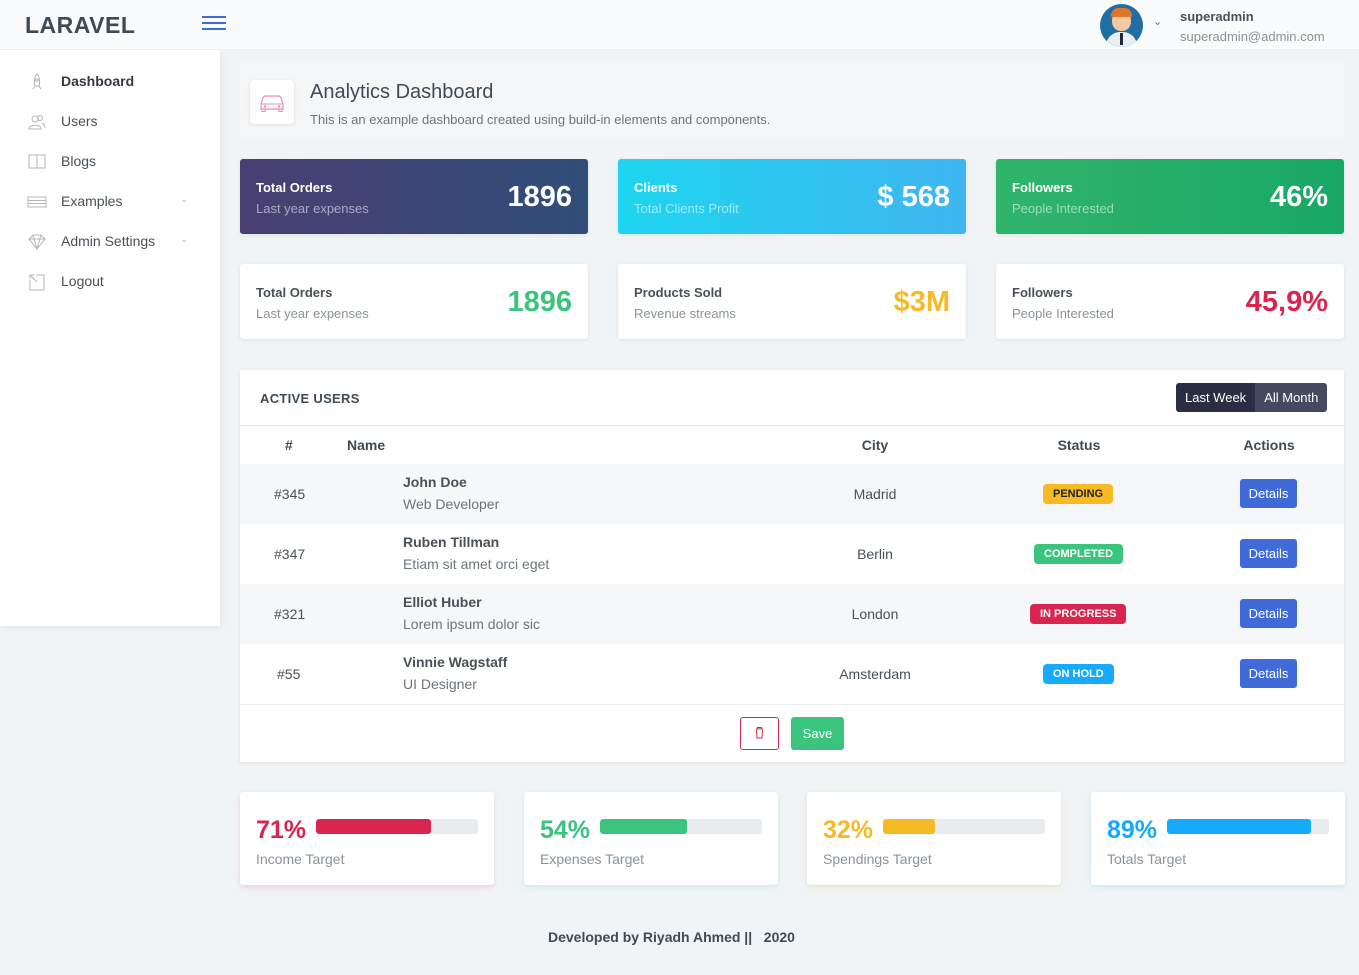 This screenshot has height=975, width=1359. Describe the element at coordinates (592, 859) in the screenshot. I see `target-label: Expenses Target` at that location.